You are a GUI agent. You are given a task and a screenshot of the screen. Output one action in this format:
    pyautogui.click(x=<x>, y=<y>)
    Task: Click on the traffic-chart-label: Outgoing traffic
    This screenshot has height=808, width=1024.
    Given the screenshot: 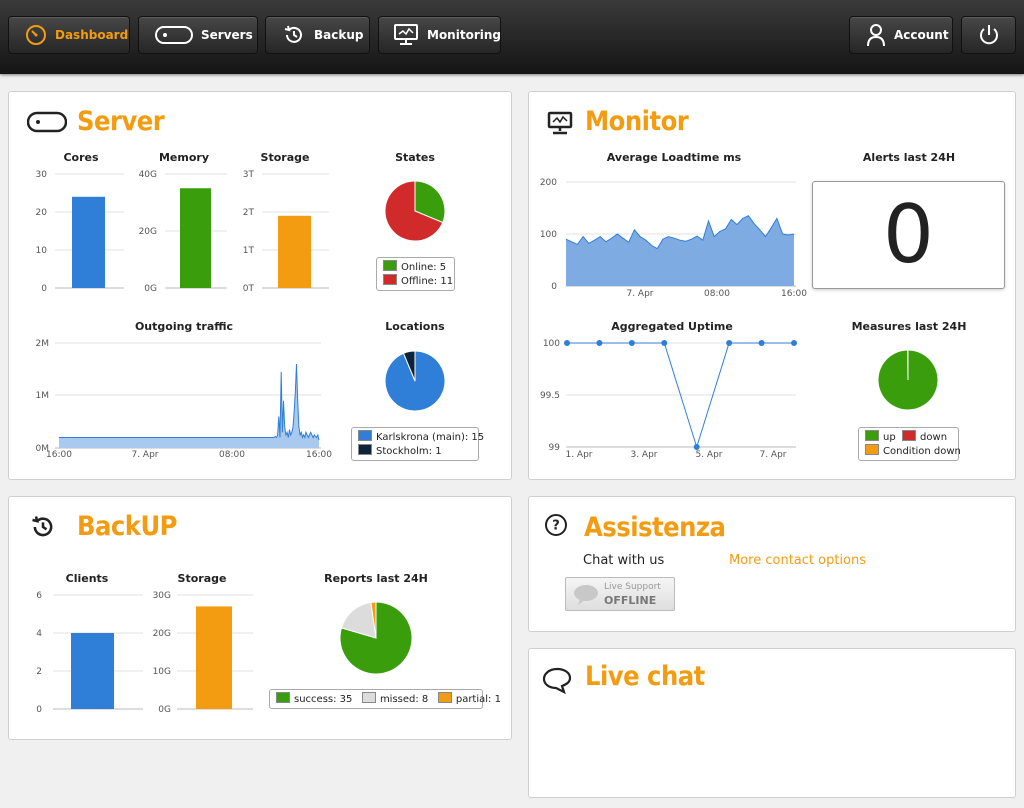 What is the action you would take?
    pyautogui.click(x=184, y=326)
    